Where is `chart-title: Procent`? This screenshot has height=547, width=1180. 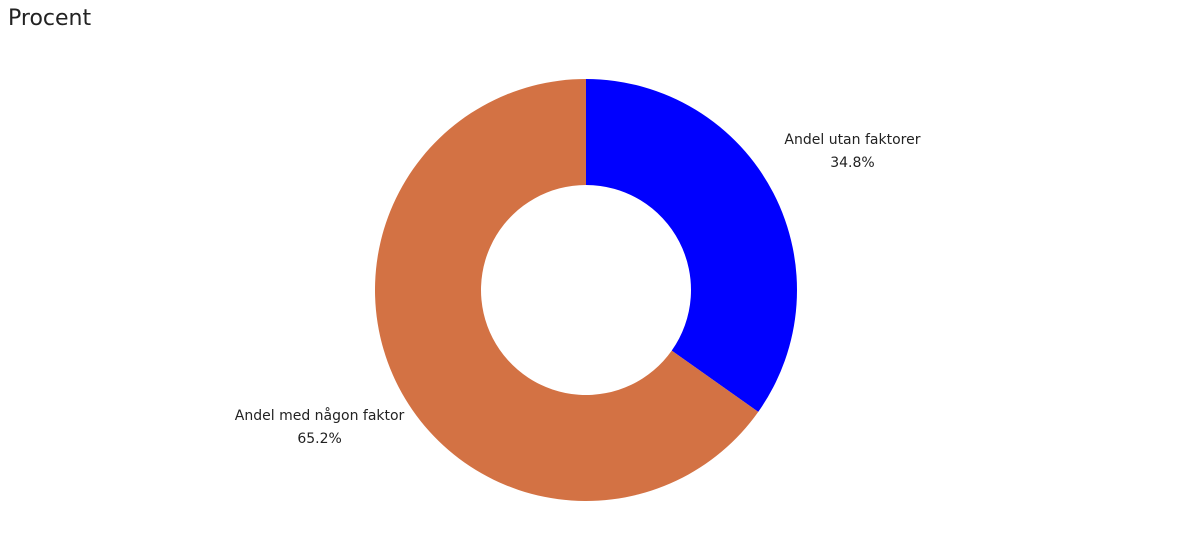 chart-title: Procent is located at coordinates (49, 18).